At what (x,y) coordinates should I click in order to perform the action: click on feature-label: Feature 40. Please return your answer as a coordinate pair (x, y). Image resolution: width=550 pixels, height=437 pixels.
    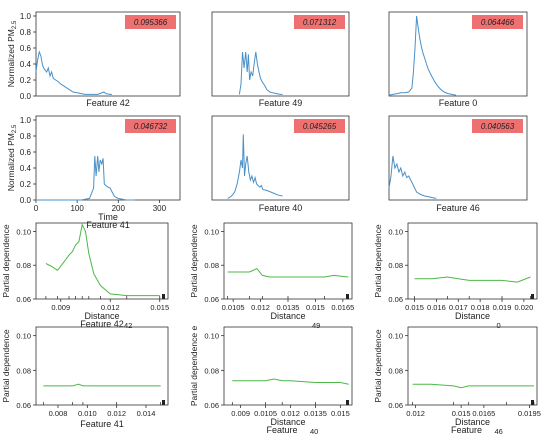
    Looking at the image, I should click on (281, 208).